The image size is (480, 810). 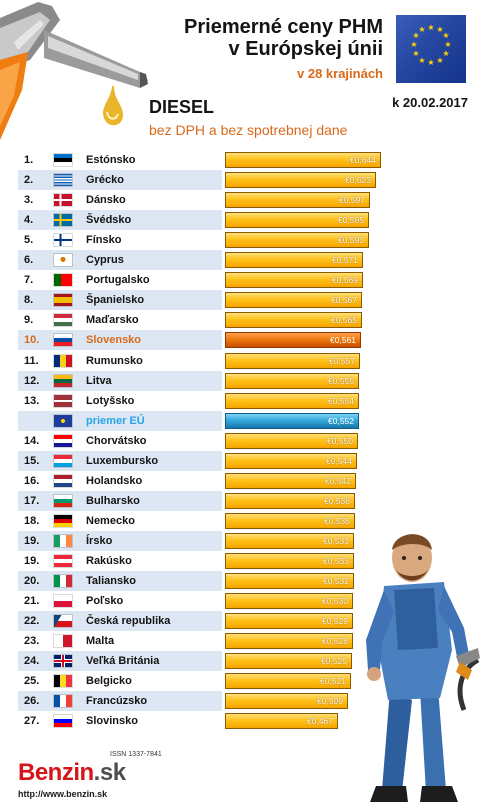 I want to click on price-bar: €0,561, so click(x=293, y=340).